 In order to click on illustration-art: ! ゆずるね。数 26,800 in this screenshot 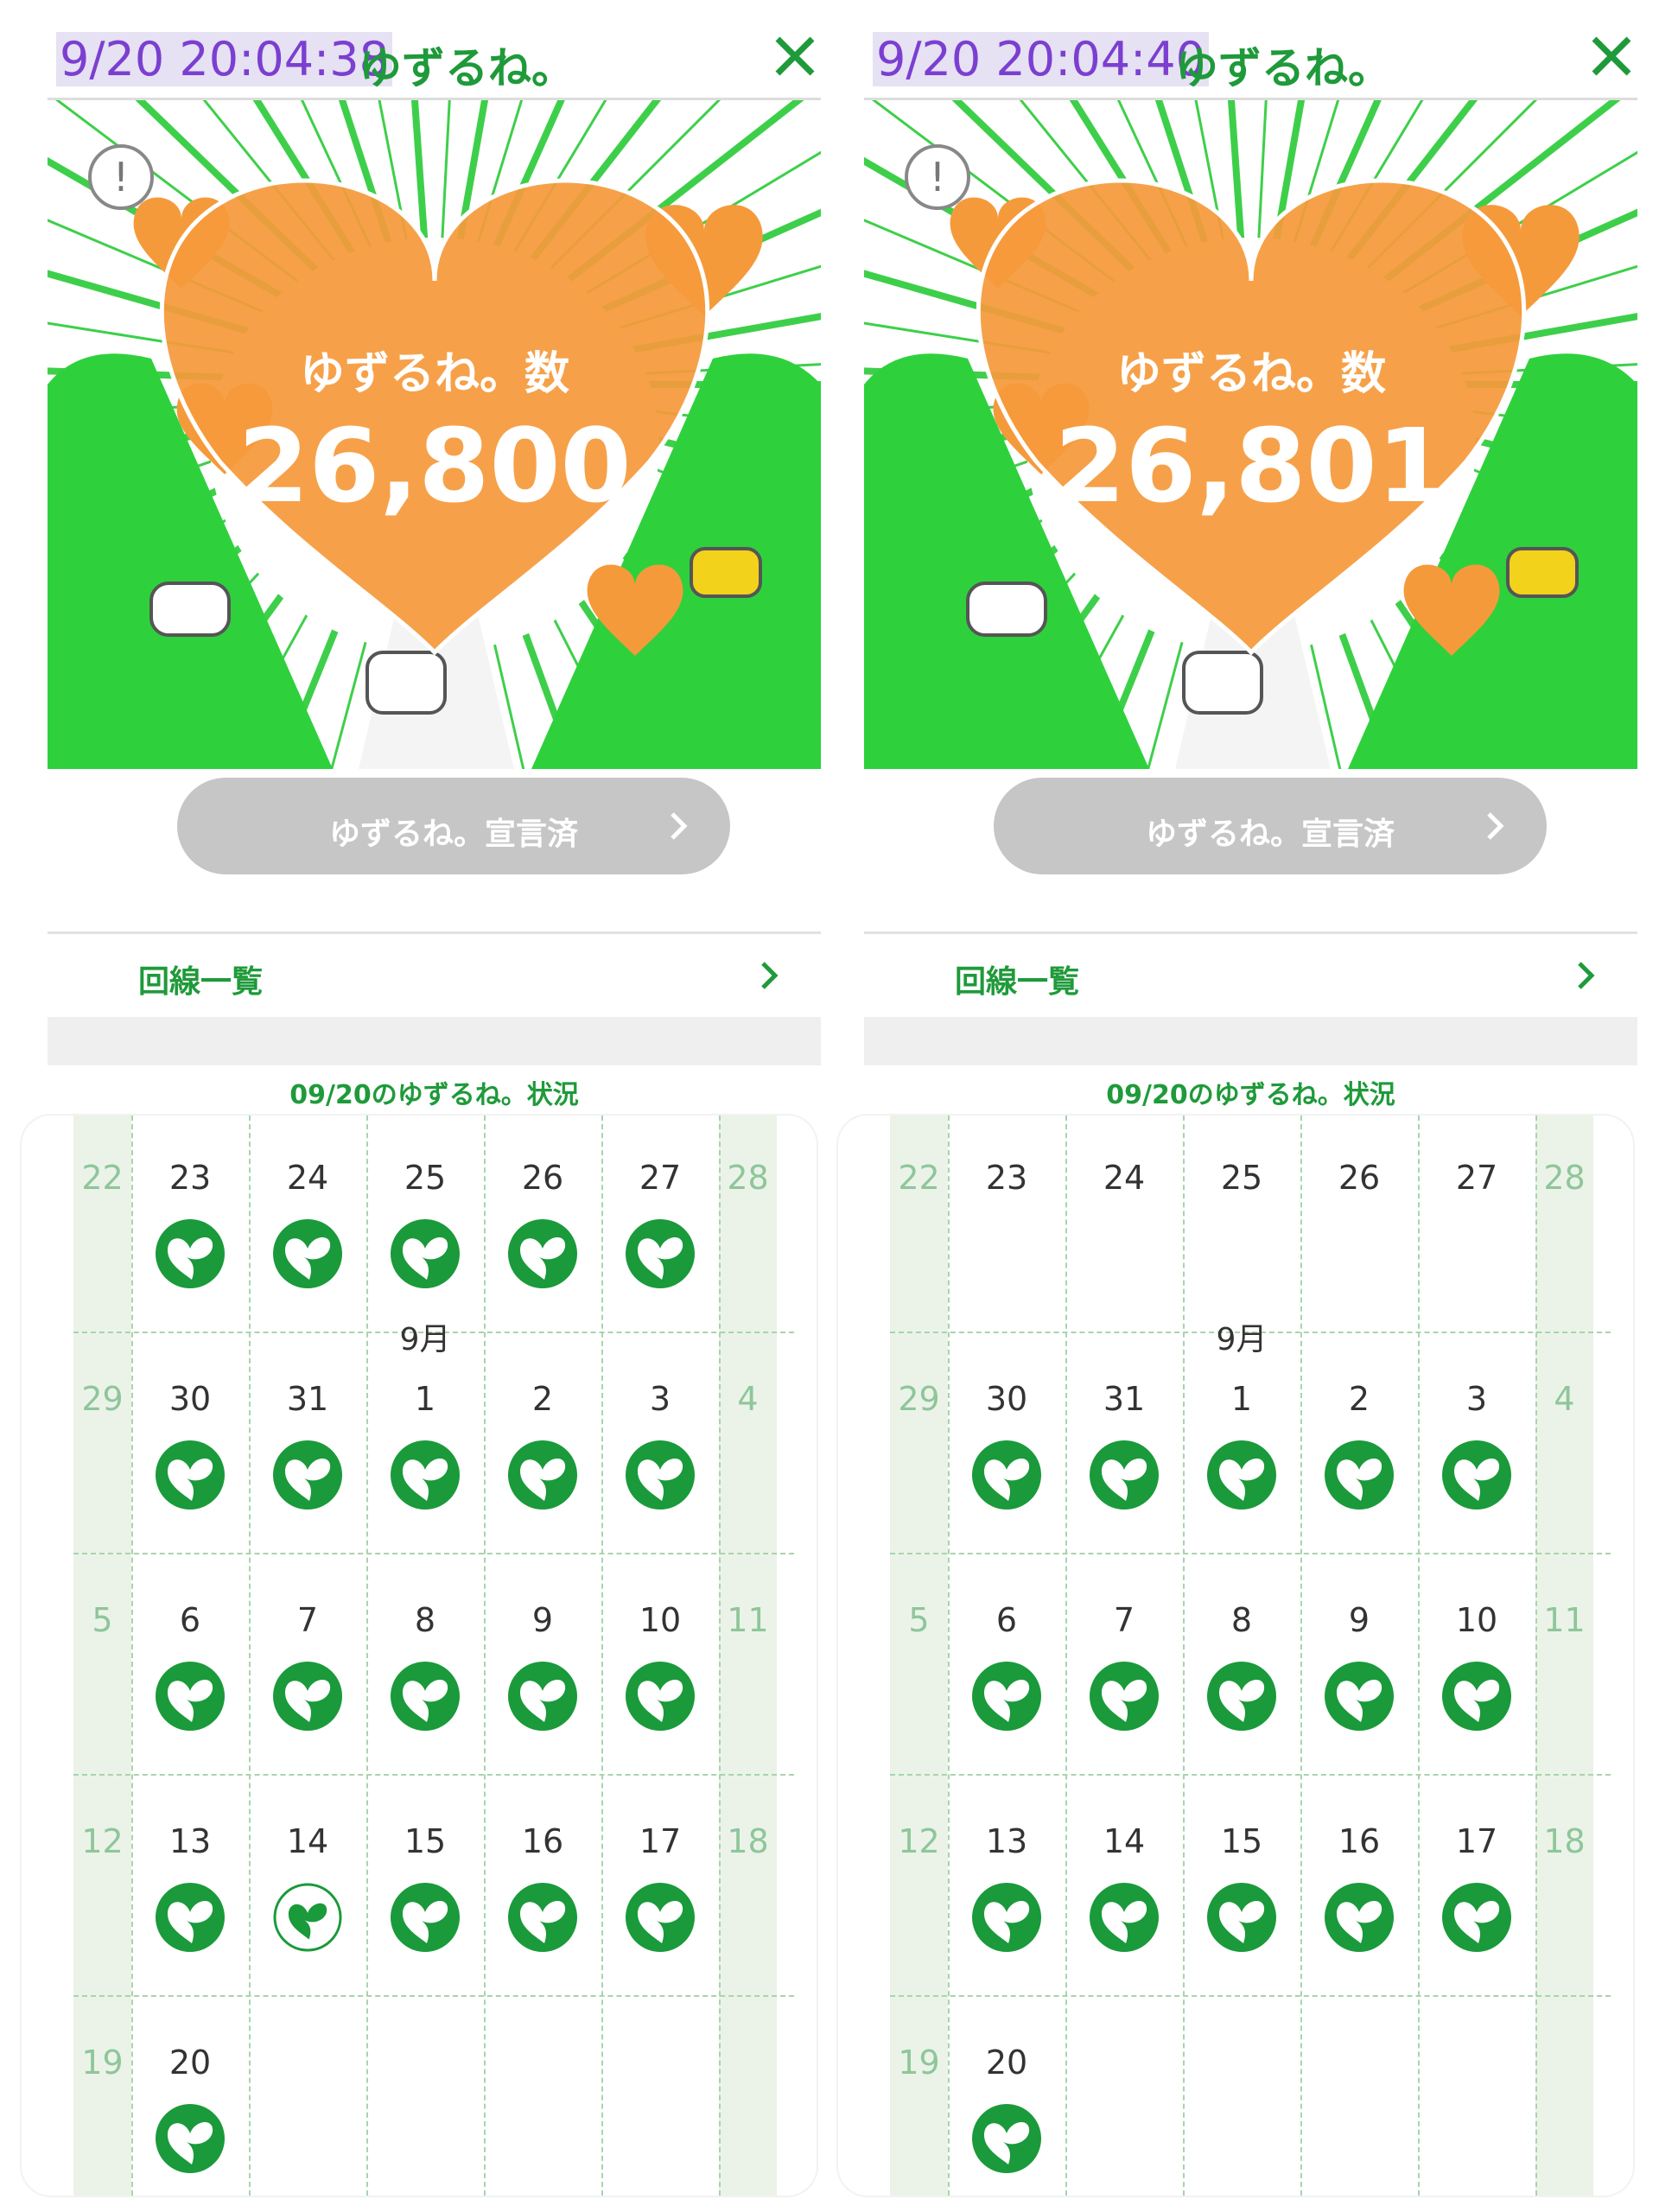, I will do `click(434, 434)`.